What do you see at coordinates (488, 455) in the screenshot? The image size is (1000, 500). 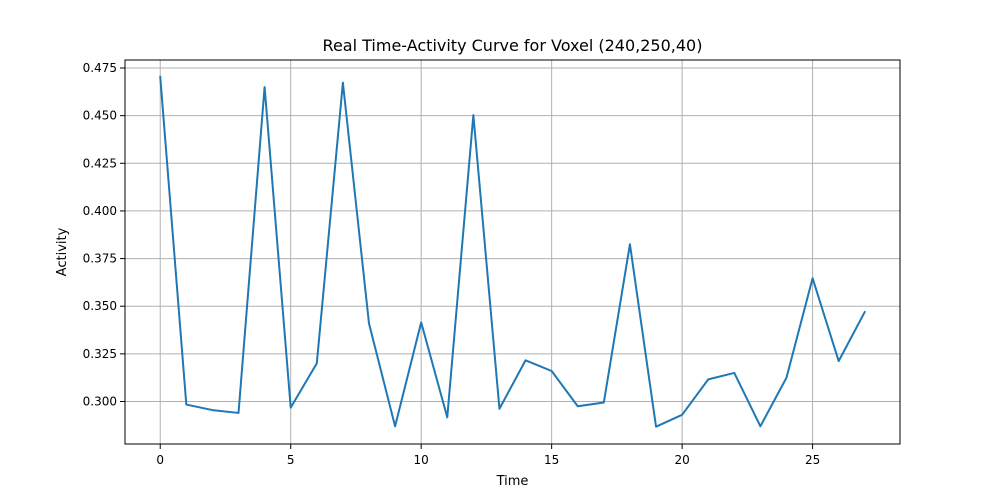 I see `x-axis: 0 5 10 15 20 25` at bounding box center [488, 455].